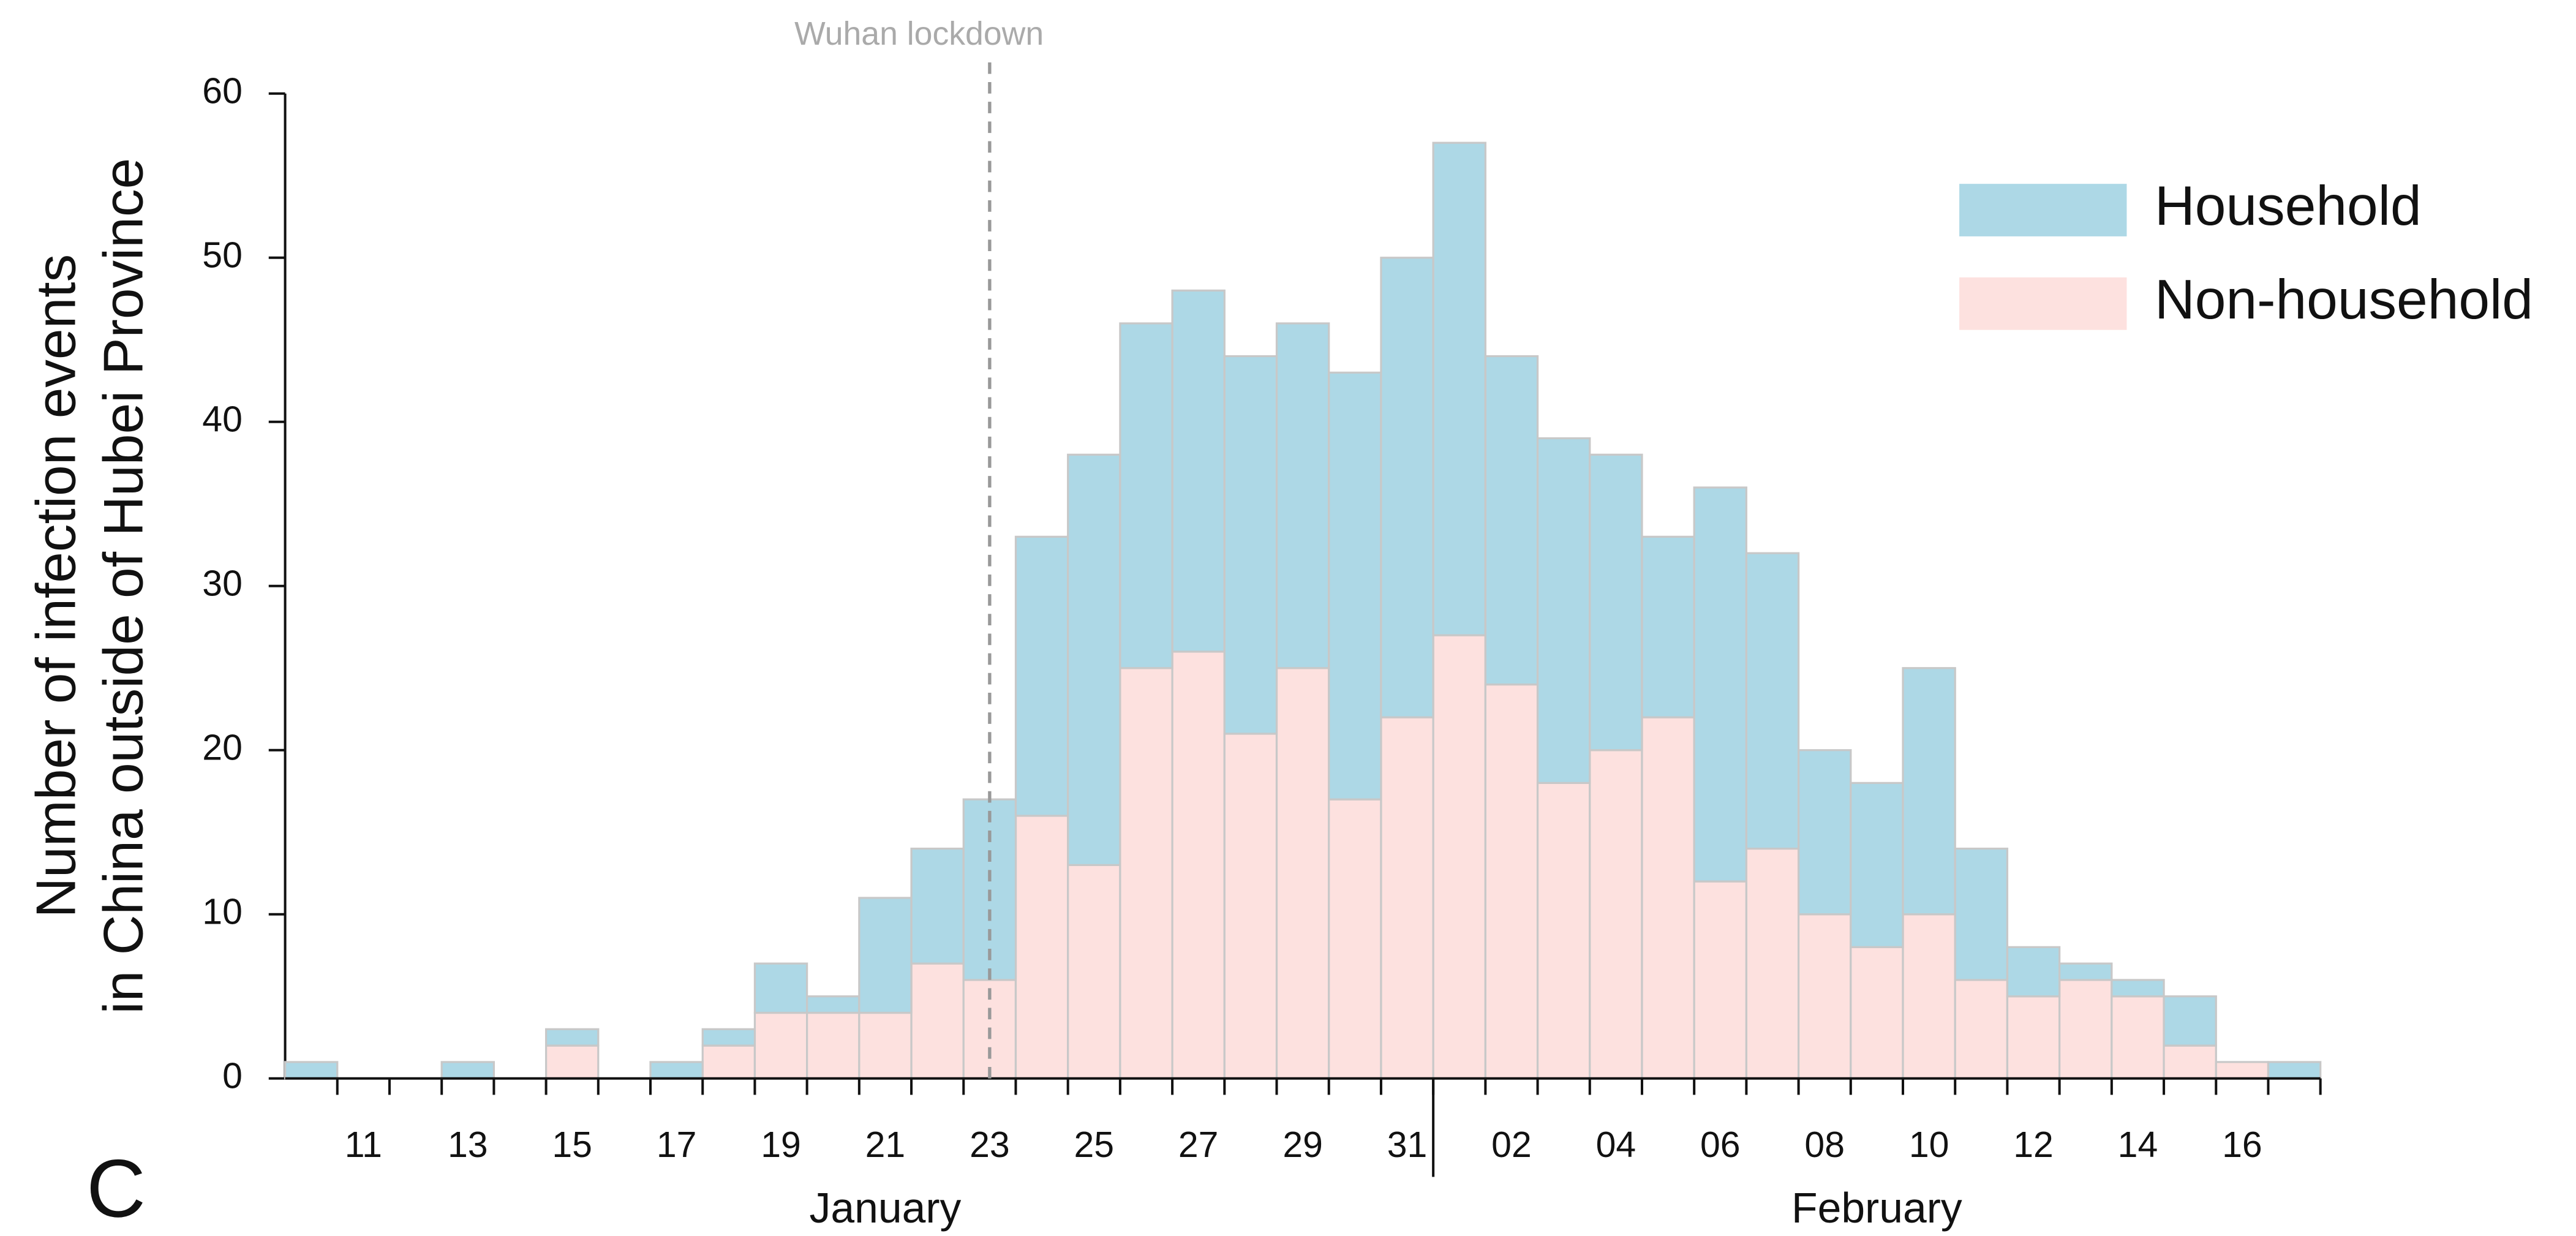 The width and height of the screenshot is (2576, 1236). What do you see at coordinates (1198, 1145) in the screenshot?
I see `x-tick-label: 27` at bounding box center [1198, 1145].